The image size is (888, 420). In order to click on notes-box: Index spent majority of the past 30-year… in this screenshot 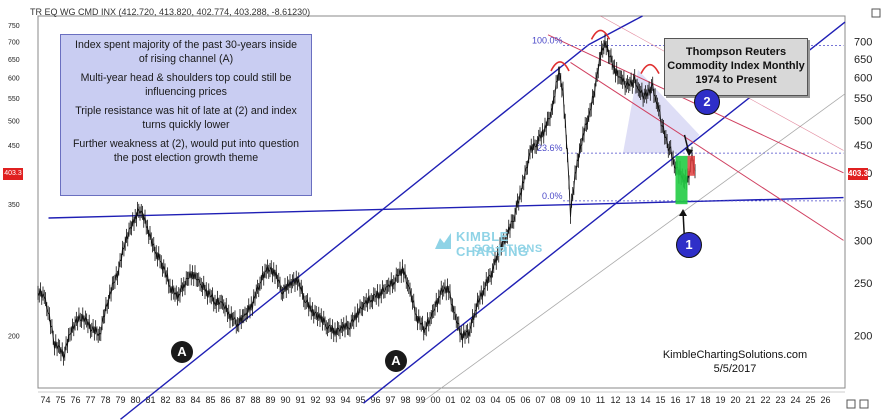, I will do `click(186, 115)`.